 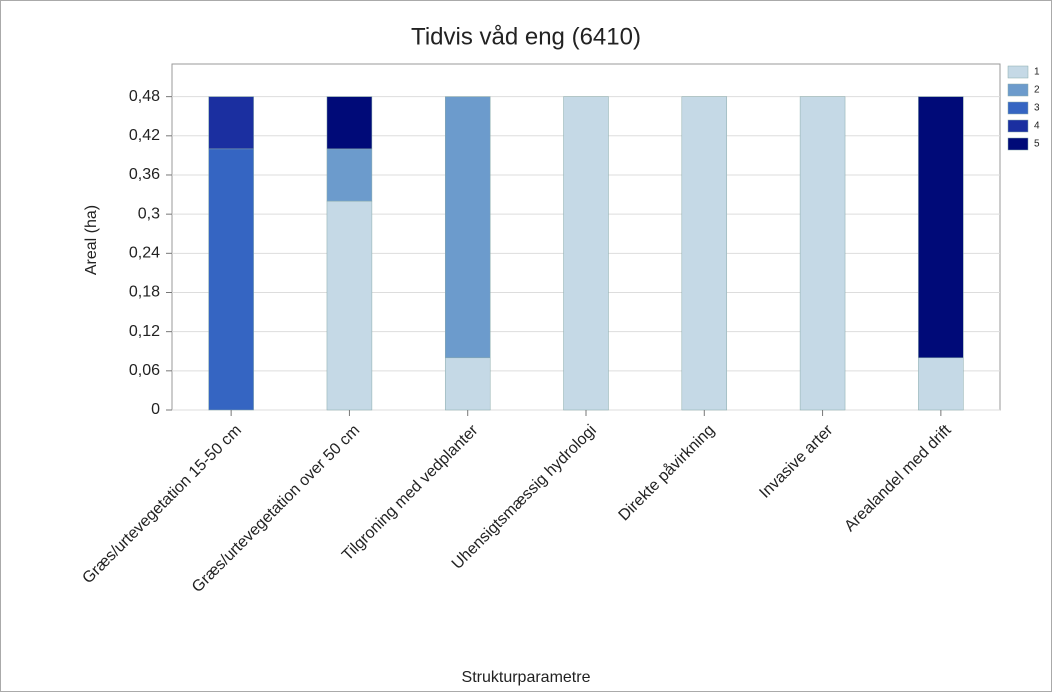 What do you see at coordinates (1037, 72) in the screenshot?
I see `legend-label: 1` at bounding box center [1037, 72].